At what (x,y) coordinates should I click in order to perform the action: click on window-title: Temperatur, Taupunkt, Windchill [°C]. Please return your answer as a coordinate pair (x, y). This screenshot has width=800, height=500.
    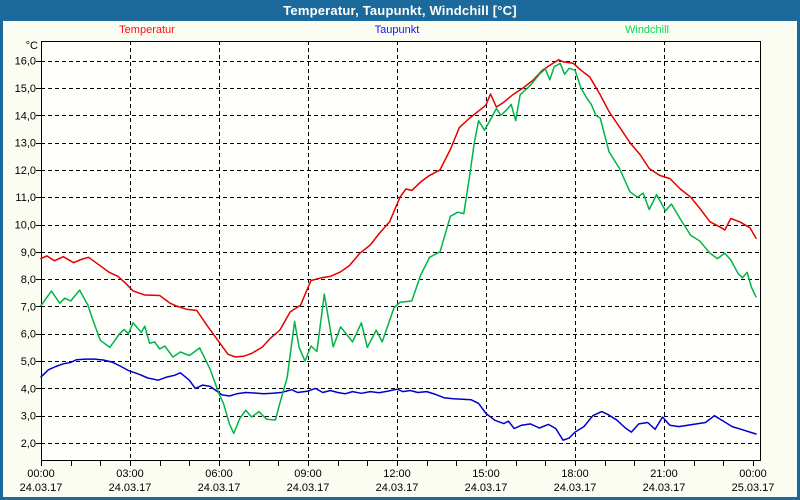
    Looking at the image, I should click on (400, 10).